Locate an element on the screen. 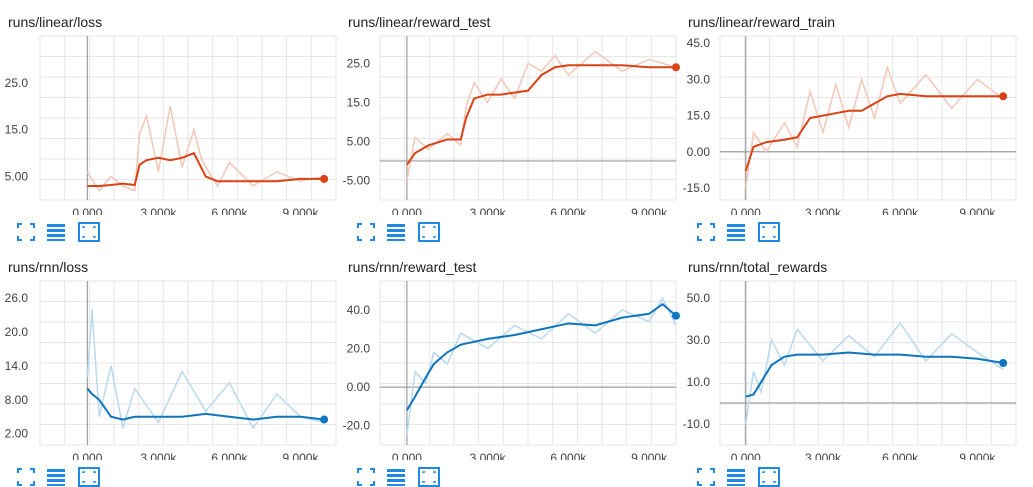 The image size is (1033, 487). line-chart: 0.000 3.000k 6.000k 9.000k -20.0 0.00 20.0 40.0 is located at coordinates (511, 370).